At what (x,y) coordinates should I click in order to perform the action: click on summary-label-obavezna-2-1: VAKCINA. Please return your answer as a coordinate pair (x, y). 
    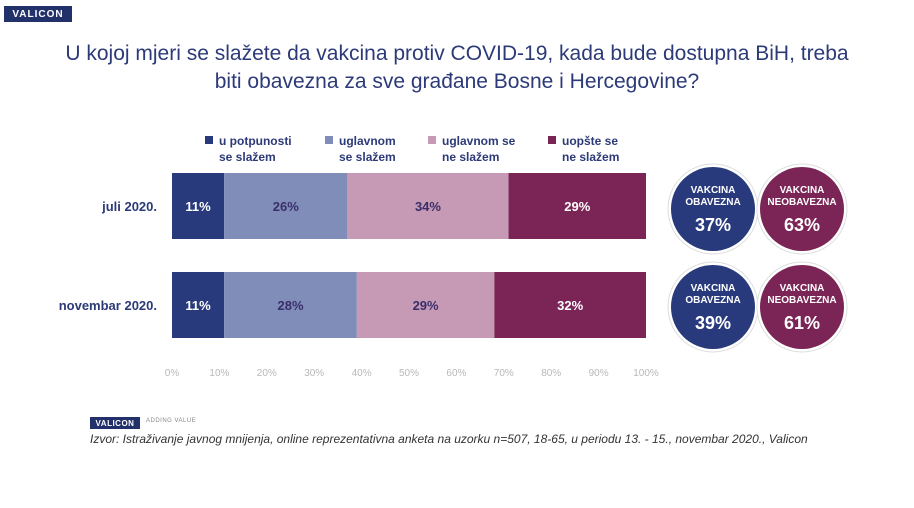
    Looking at the image, I should click on (713, 288).